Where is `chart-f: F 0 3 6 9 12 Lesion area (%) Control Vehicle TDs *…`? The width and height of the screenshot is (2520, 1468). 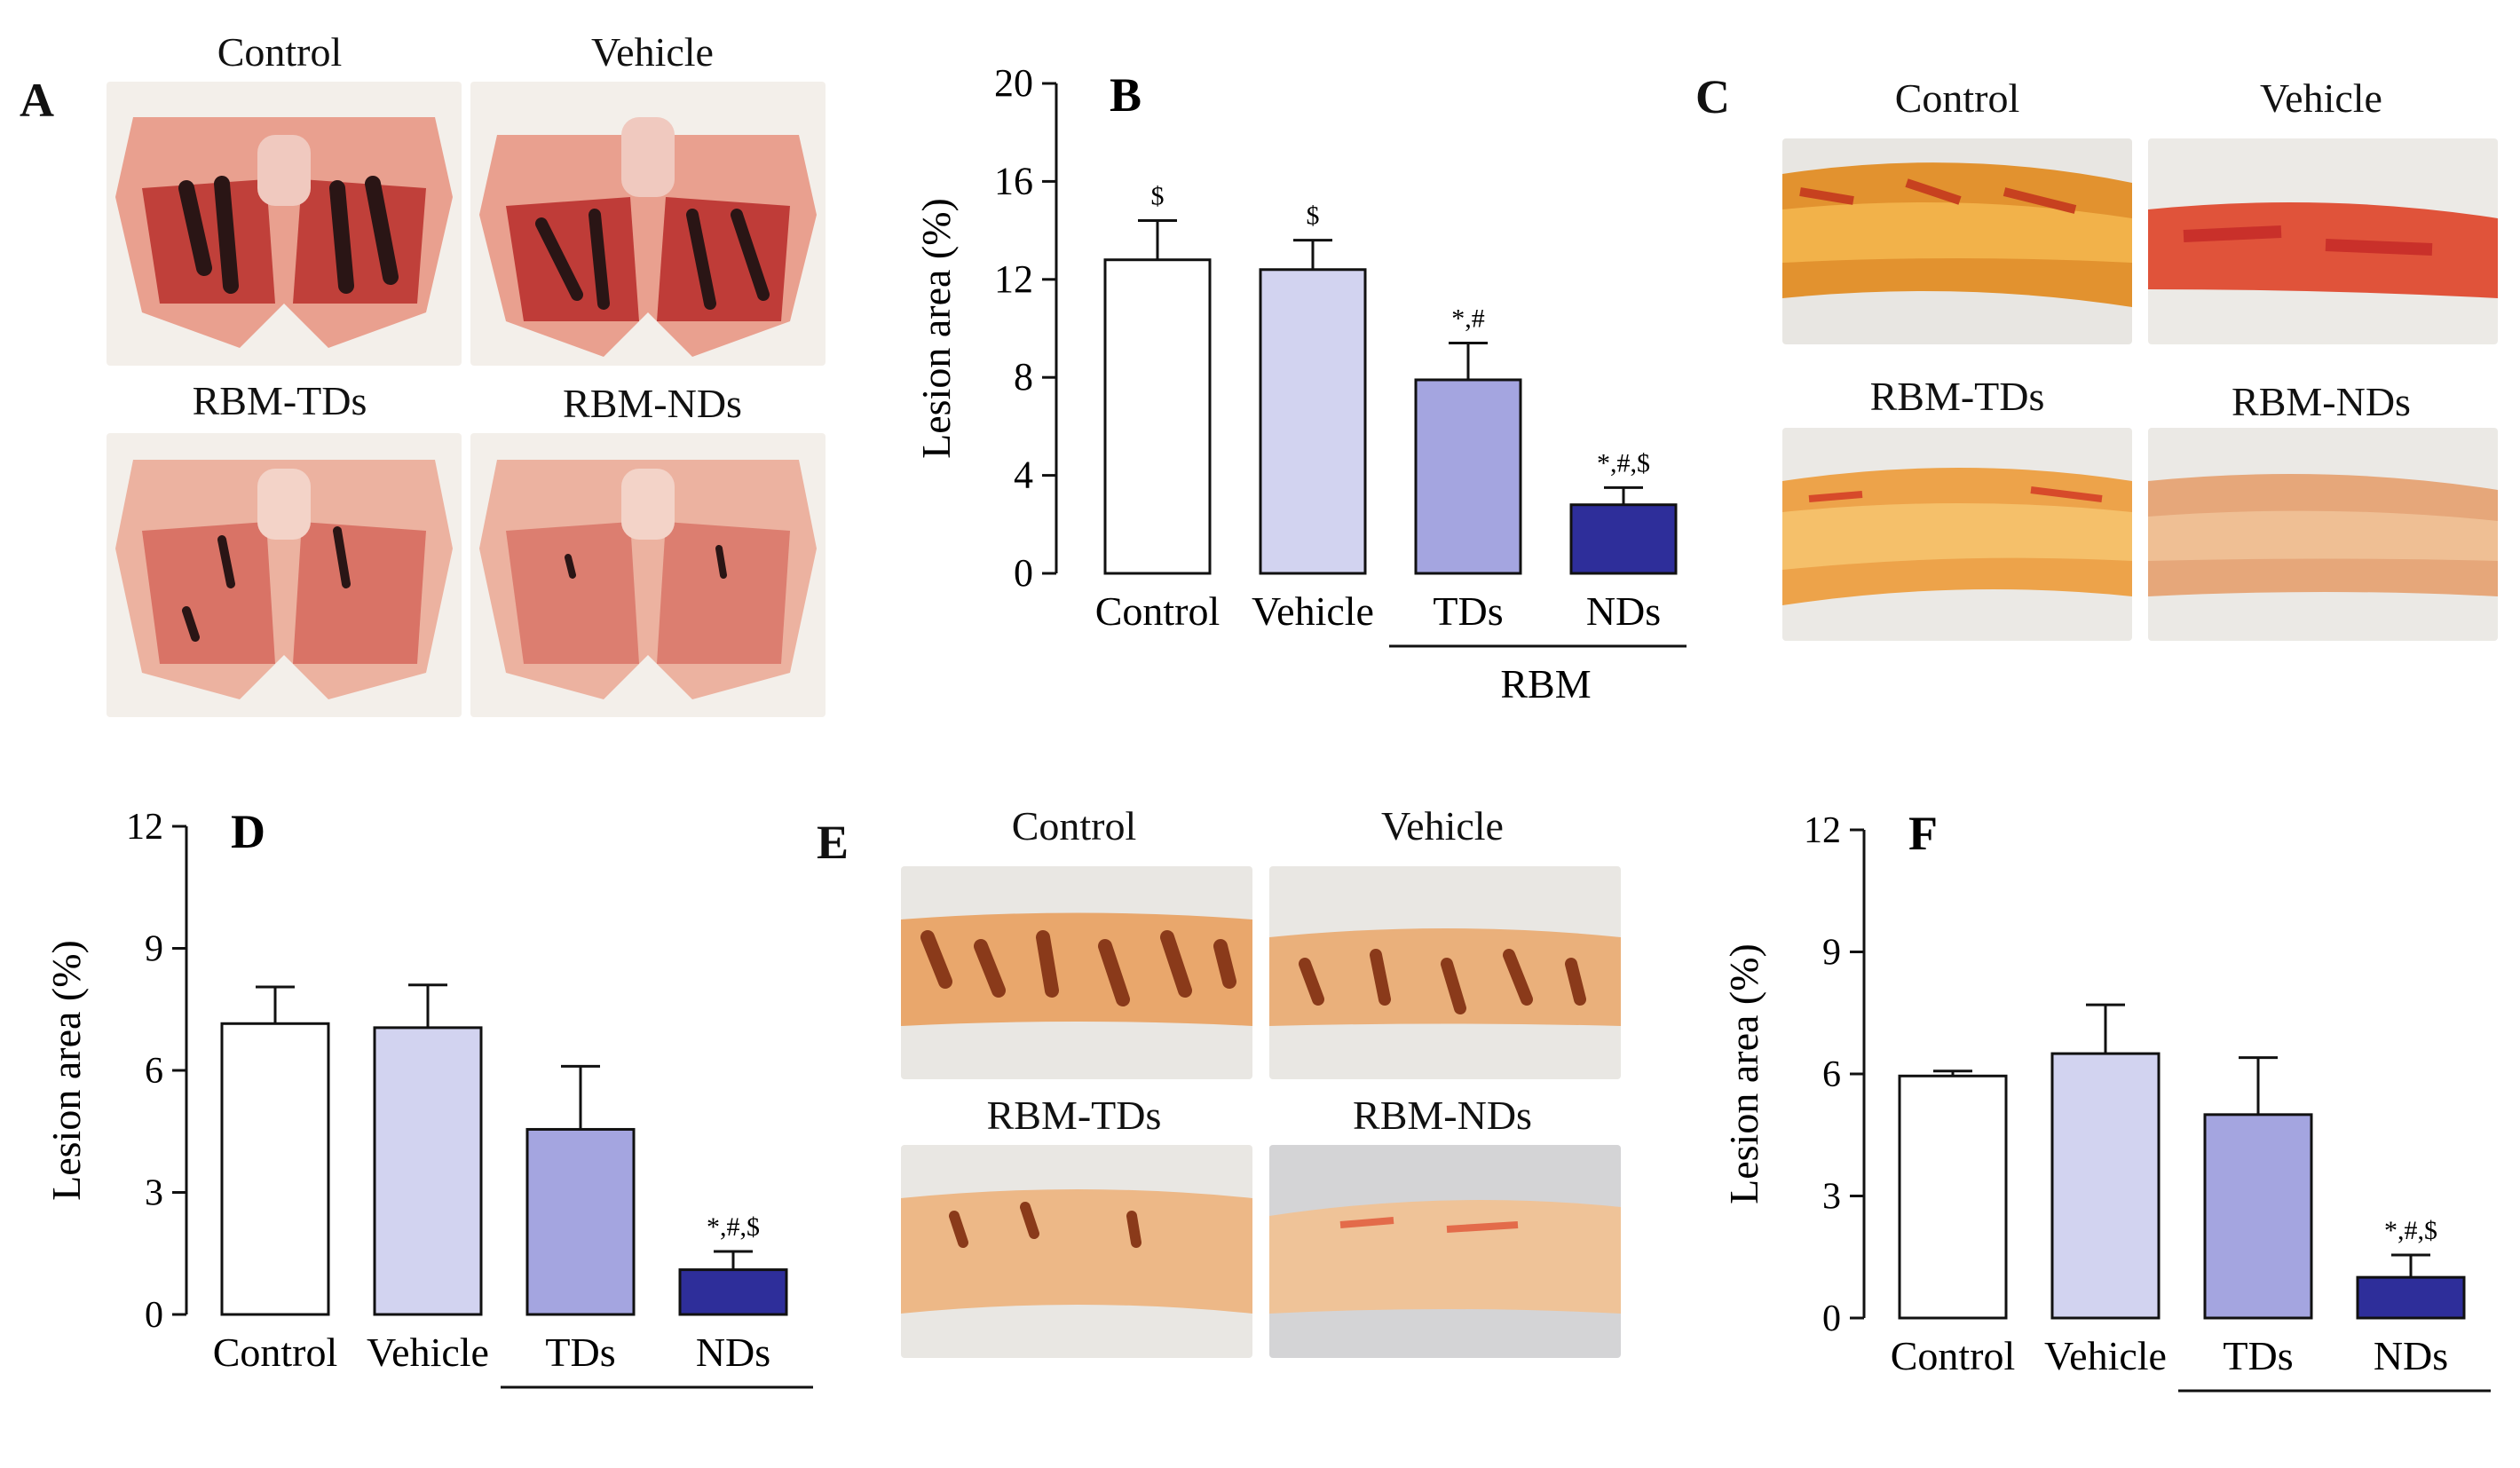
chart-f: F 0 3 6 9 12 Lesion area (%) Control Vehicle TDs *… is located at coordinates (2106, 1107).